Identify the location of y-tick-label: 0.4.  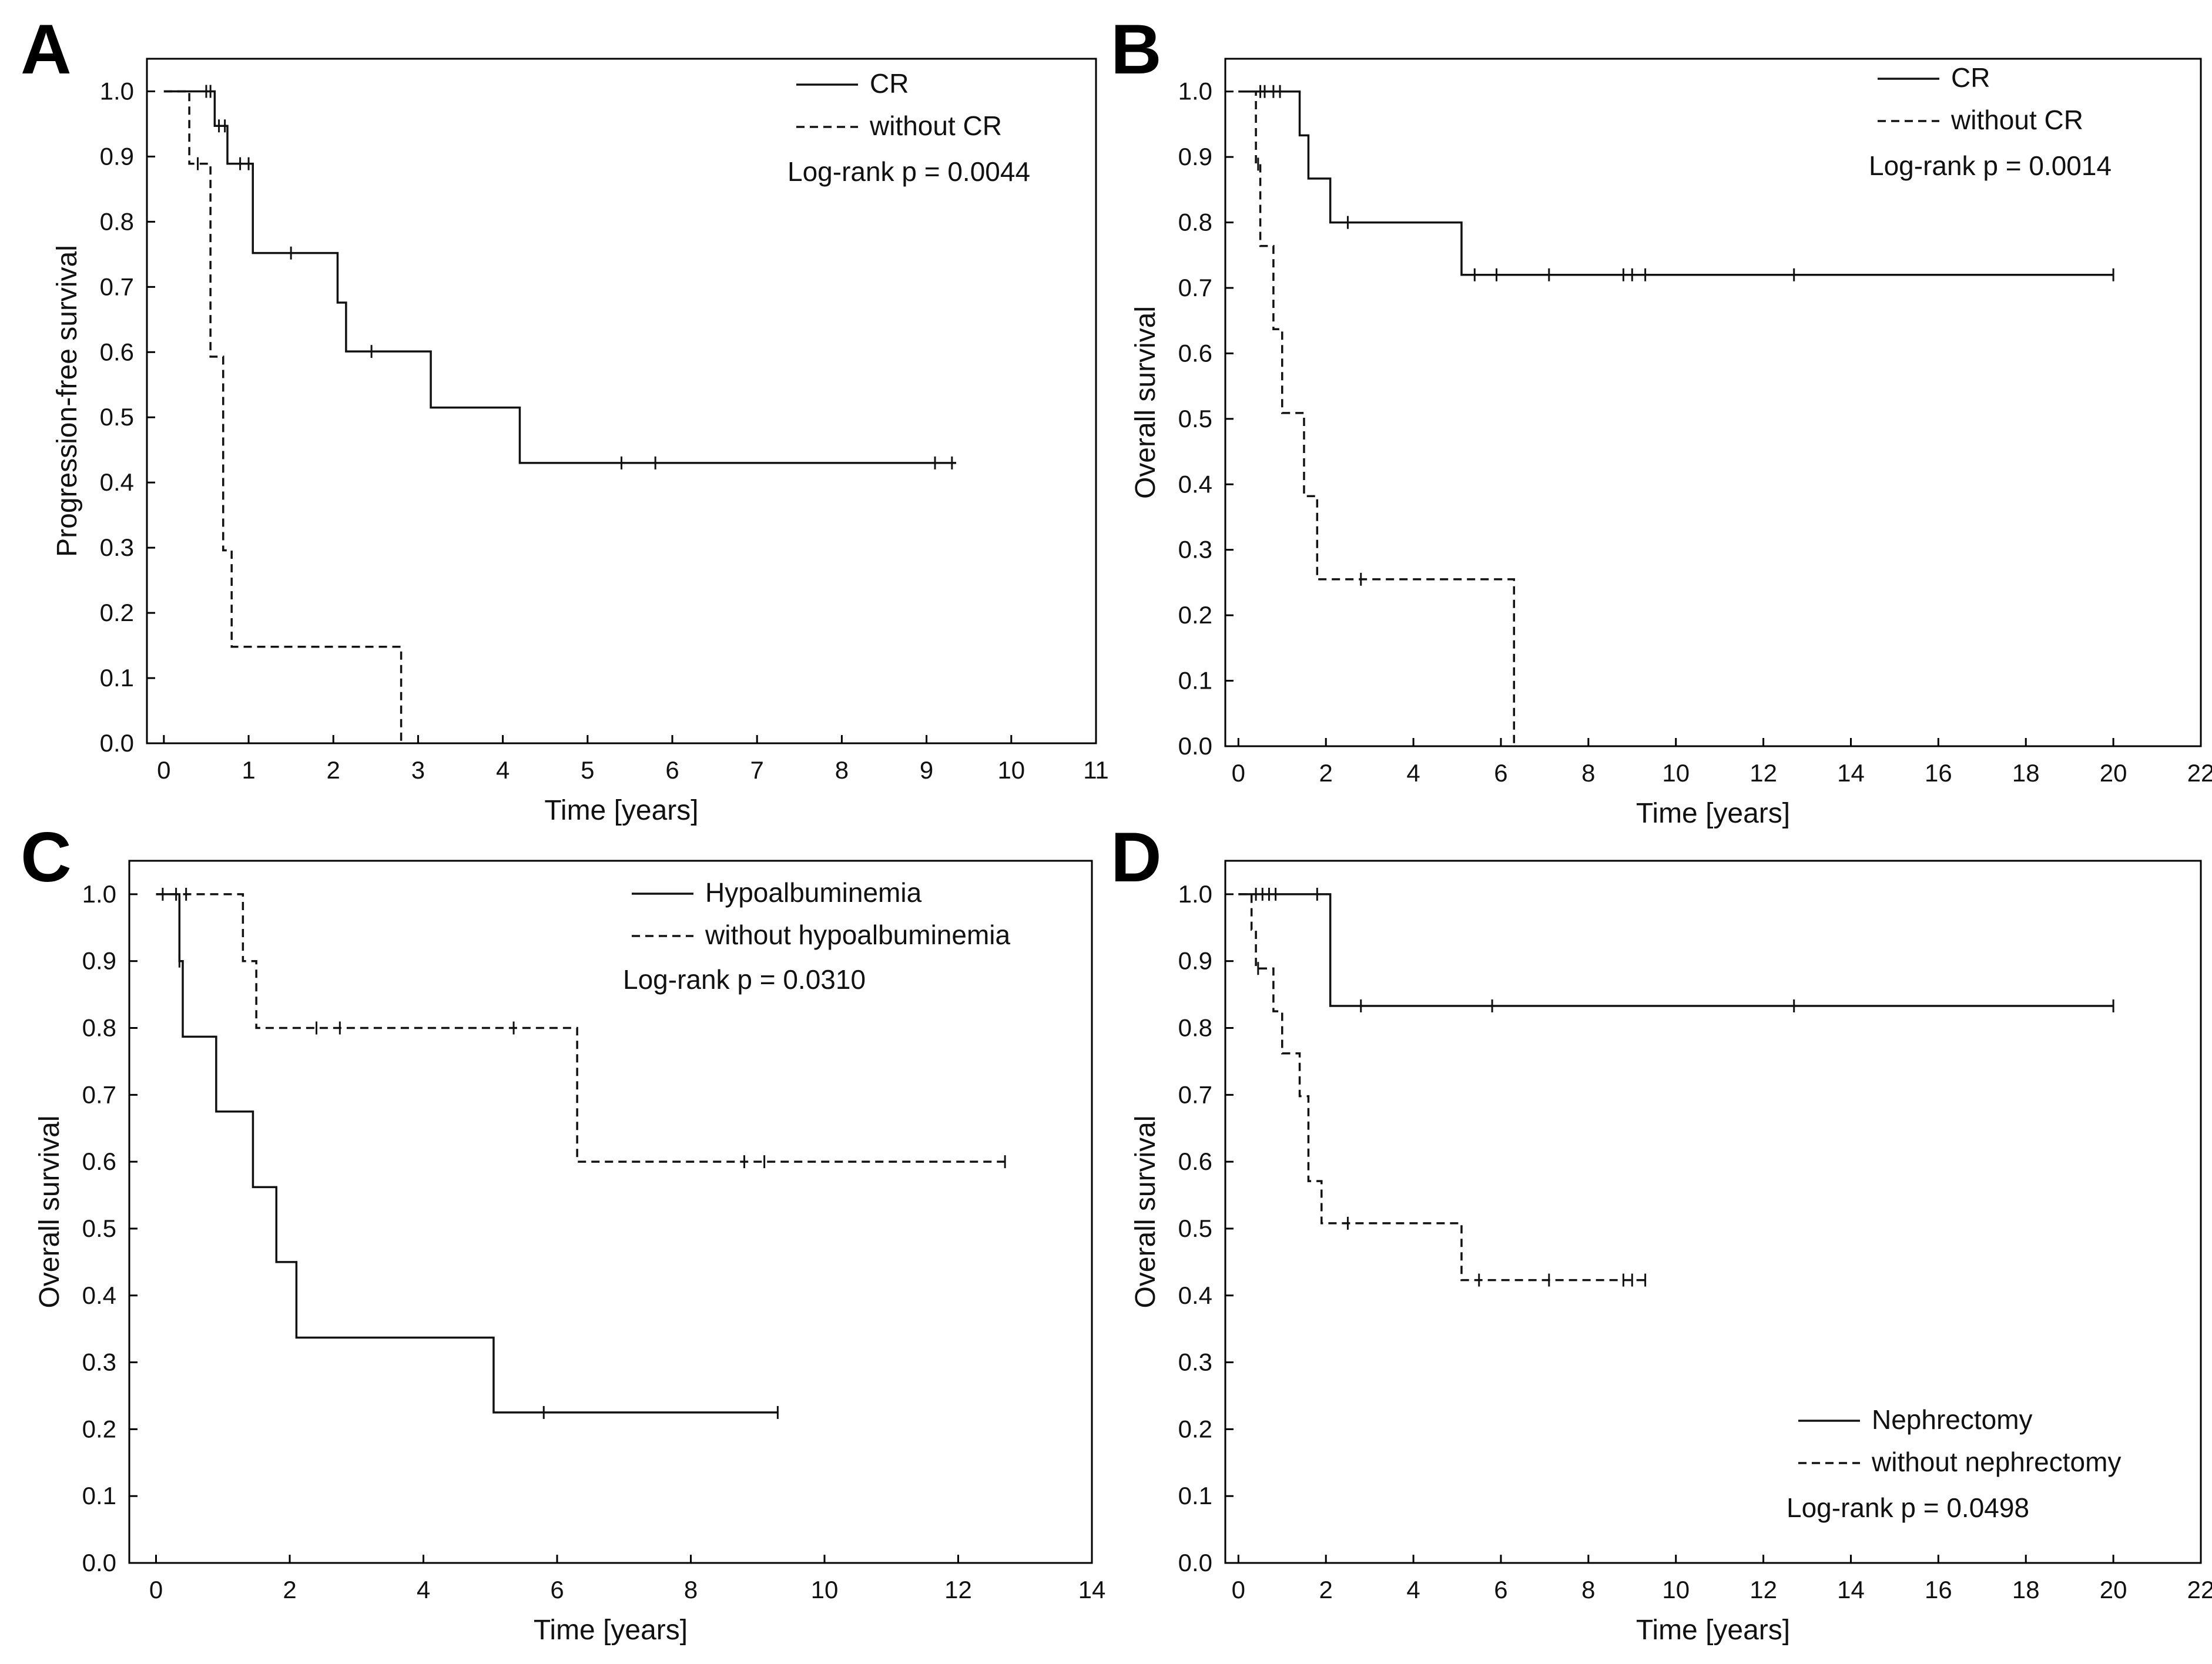
(99, 1295).